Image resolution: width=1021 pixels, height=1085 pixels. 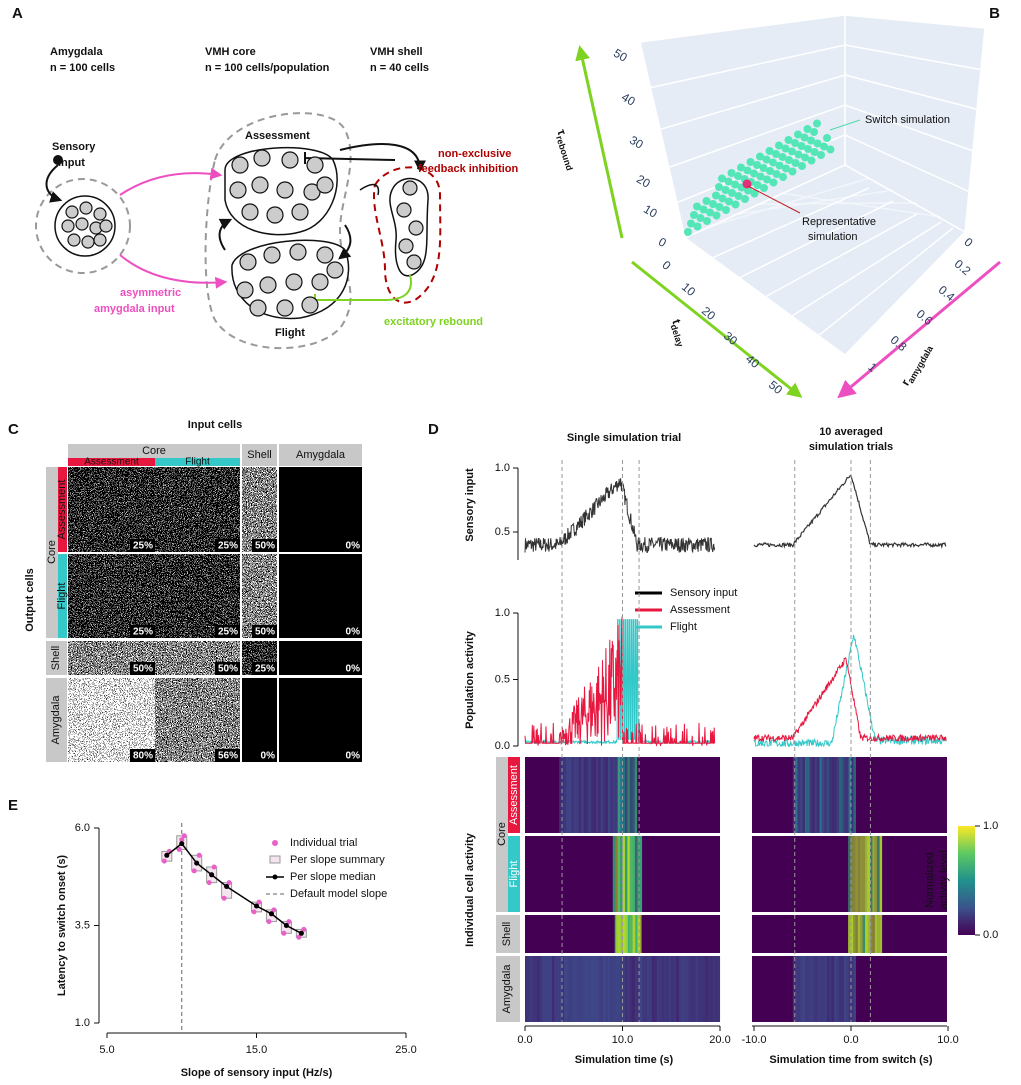 What do you see at coordinates (666, 265) in the screenshot?
I see `delay-tick: 0` at bounding box center [666, 265].